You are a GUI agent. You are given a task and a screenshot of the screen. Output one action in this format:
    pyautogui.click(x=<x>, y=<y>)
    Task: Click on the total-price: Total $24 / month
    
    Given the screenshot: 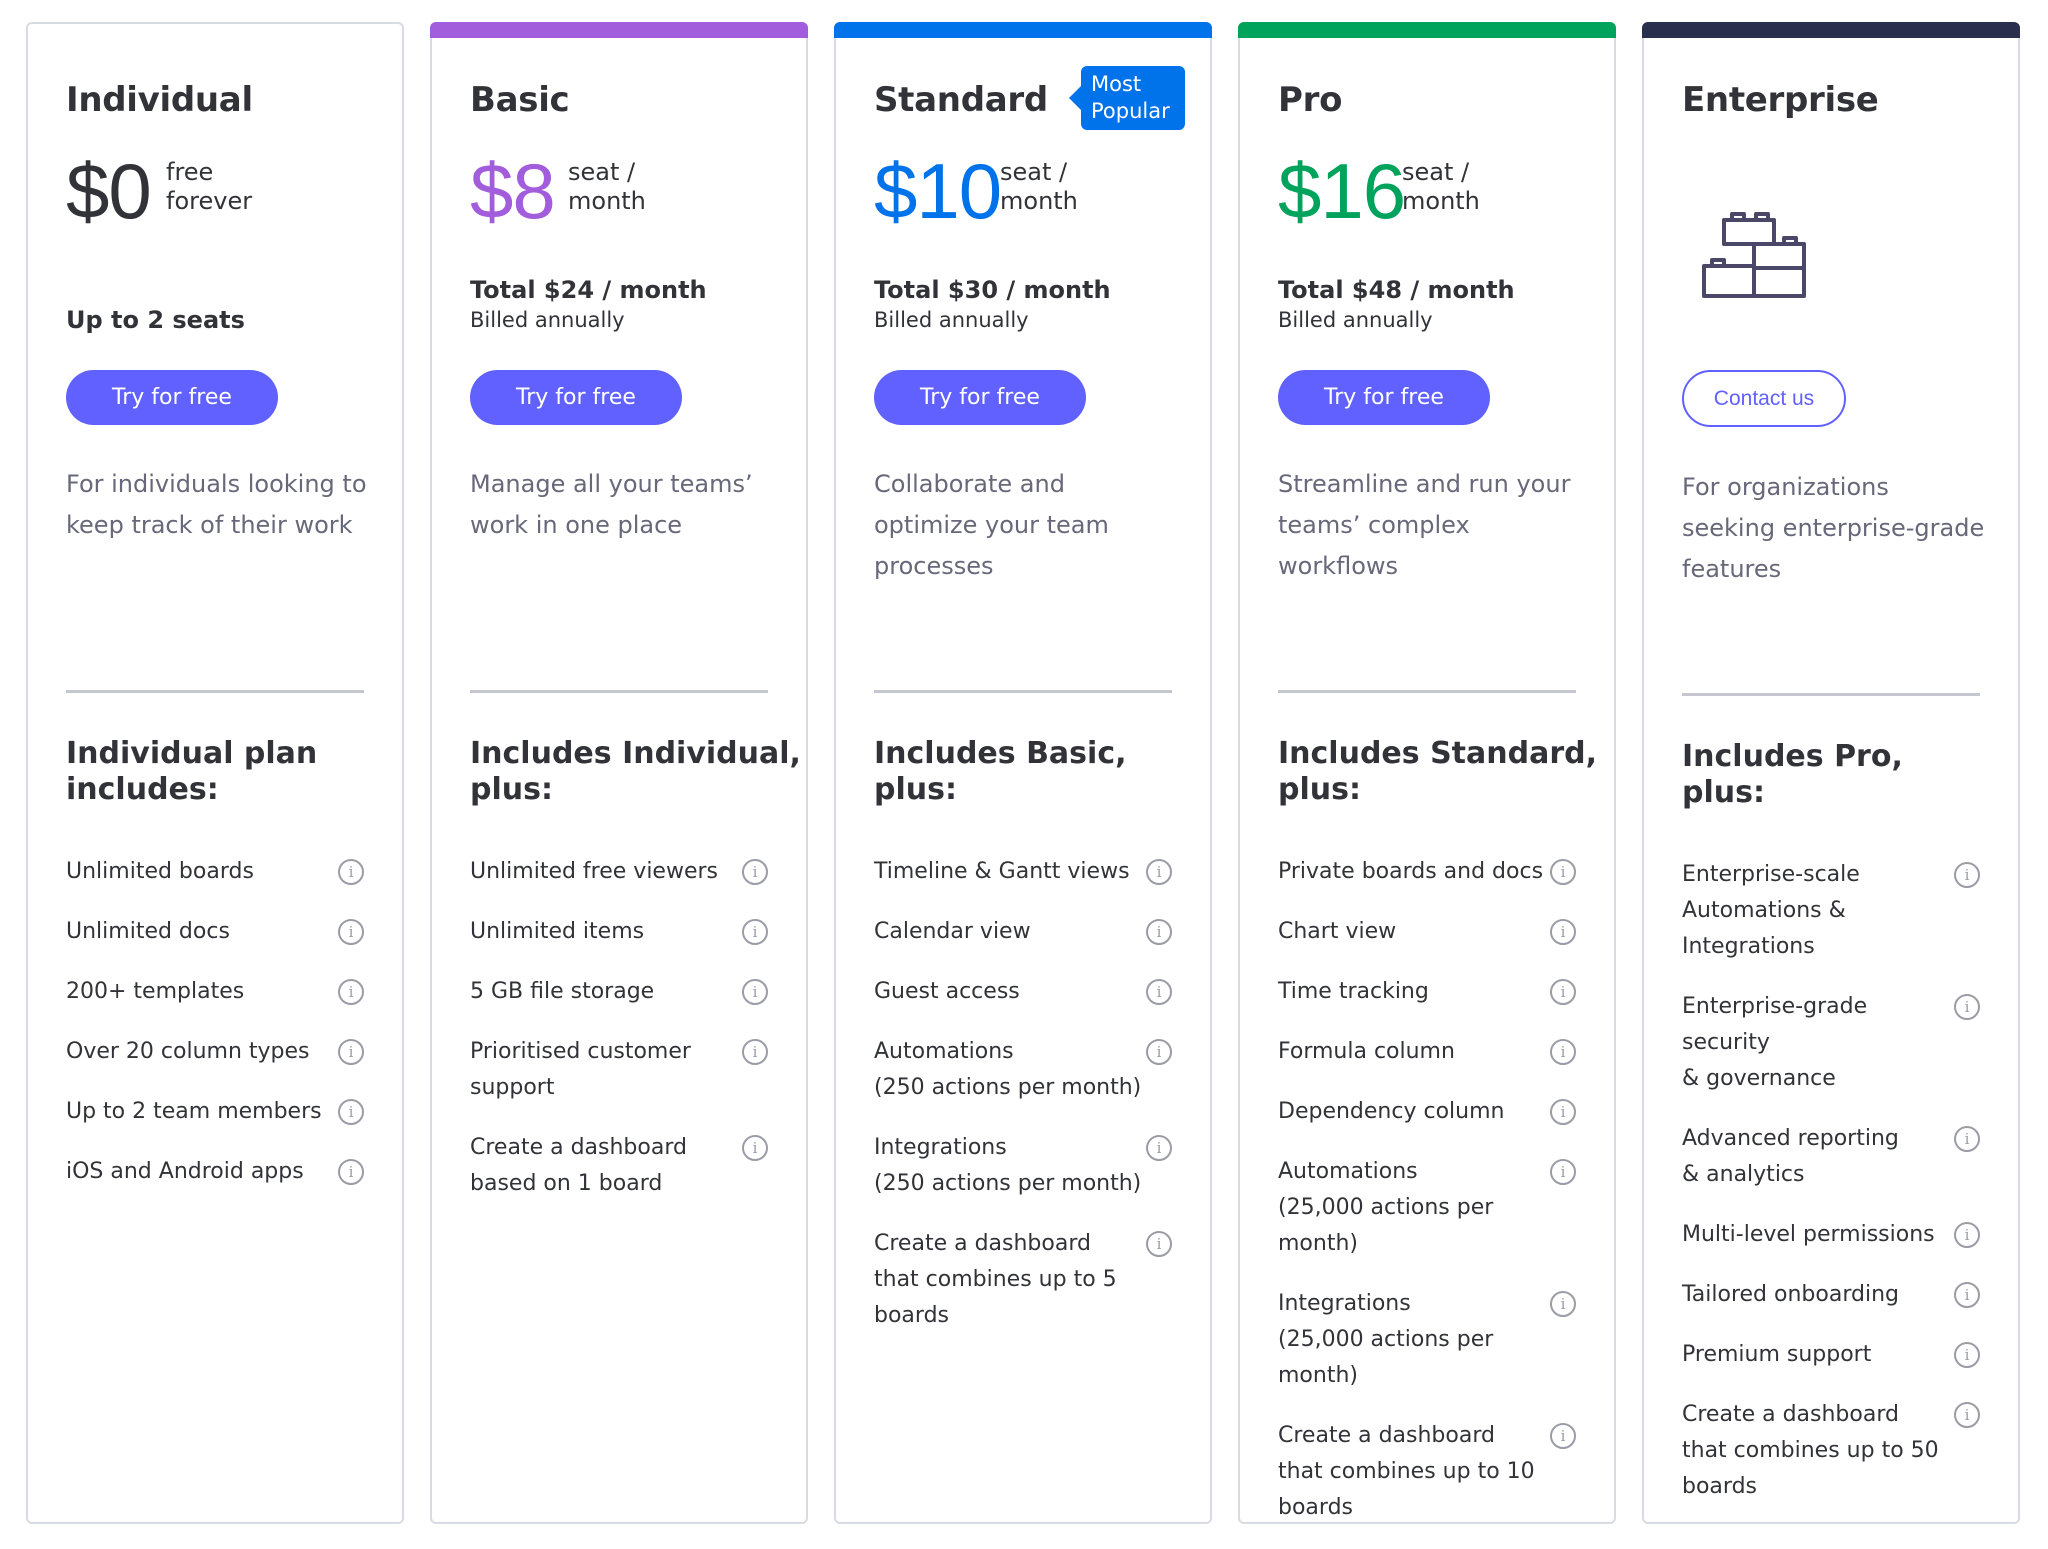 What is the action you would take?
    pyautogui.click(x=588, y=290)
    